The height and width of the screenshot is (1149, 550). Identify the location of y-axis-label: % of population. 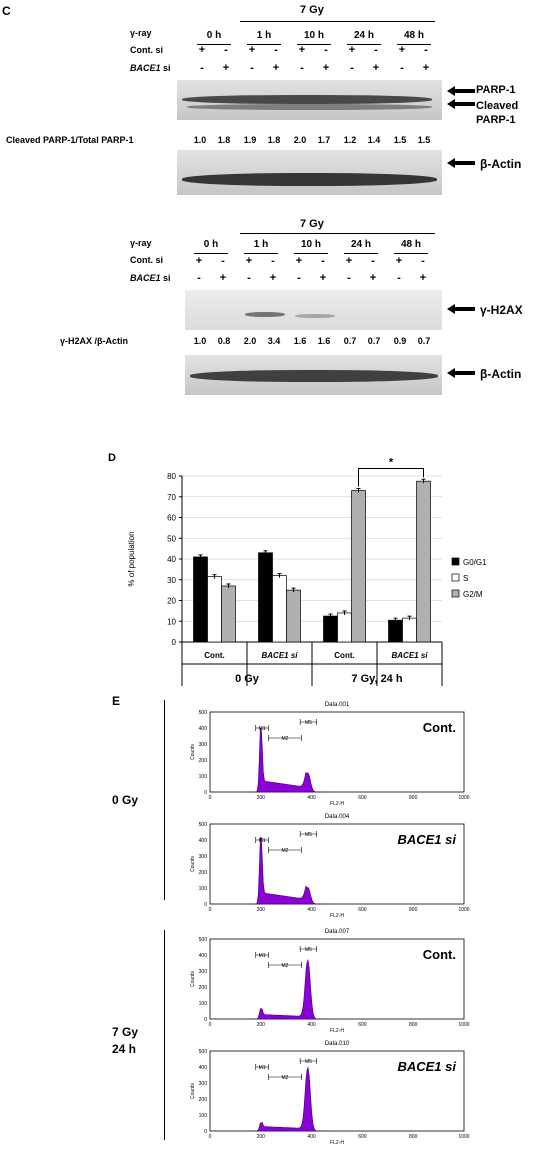
(131, 558).